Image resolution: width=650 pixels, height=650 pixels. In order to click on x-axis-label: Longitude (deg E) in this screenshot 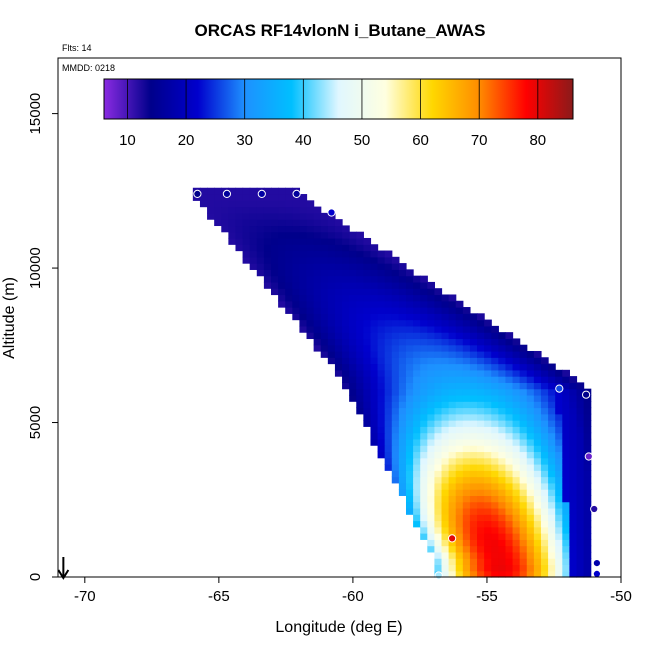, I will do `click(338, 627)`.